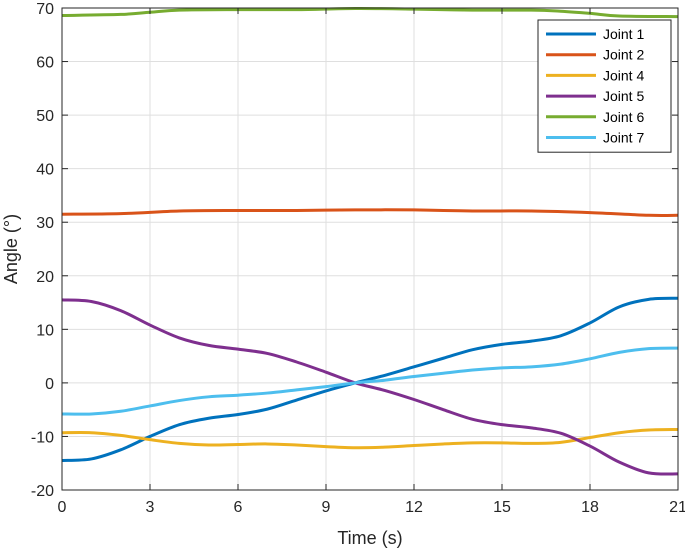 Image resolution: width=685 pixels, height=550 pixels. What do you see at coordinates (45, 277) in the screenshot?
I see `y-tick-label: 20` at bounding box center [45, 277].